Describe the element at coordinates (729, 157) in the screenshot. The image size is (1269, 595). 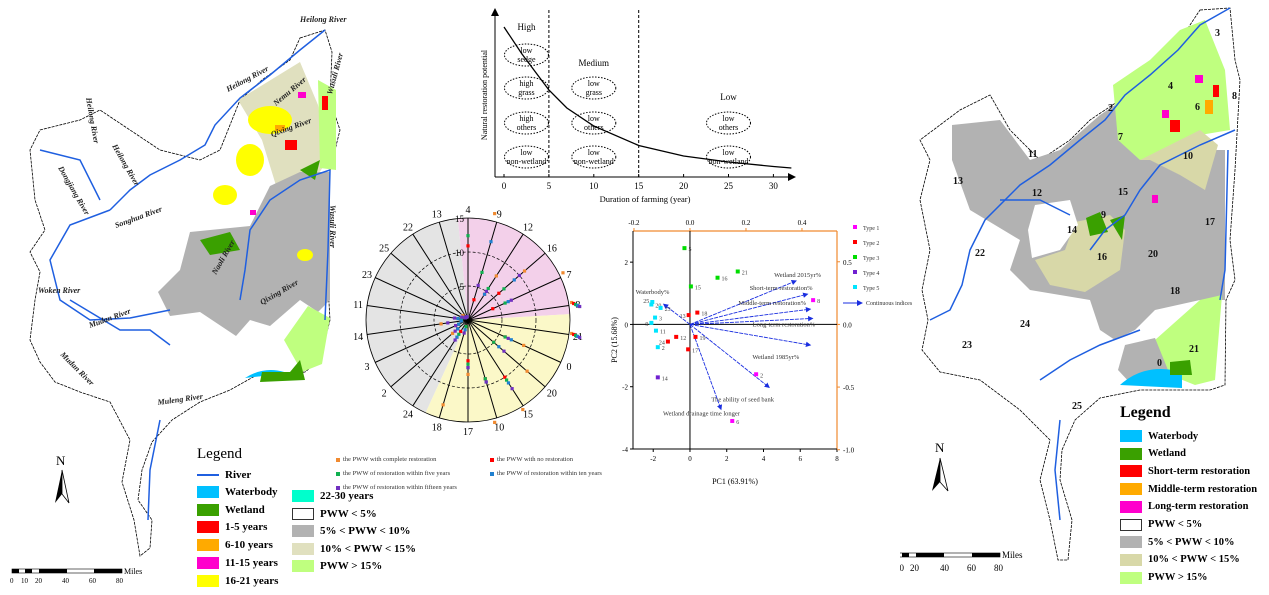
I see `zone-item-label: low non-wetland` at that location.